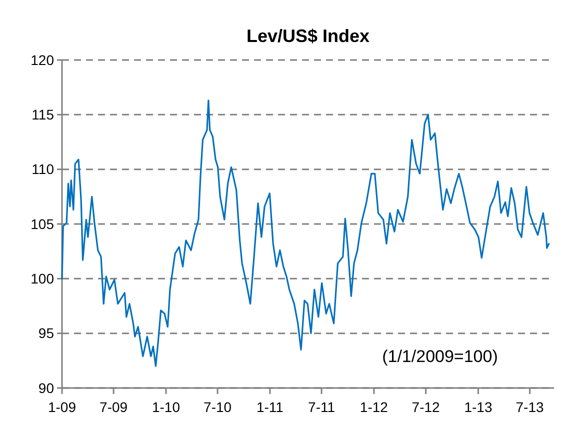  I want to click on x-tick-label: 7-12, so click(426, 407).